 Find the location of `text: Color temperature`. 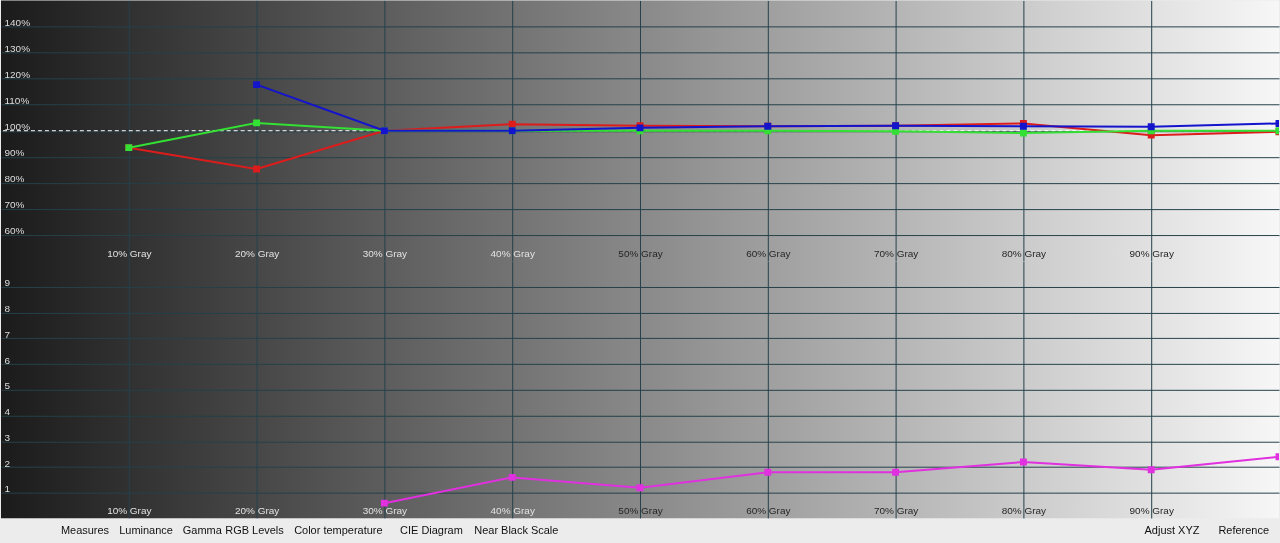

text: Color temperature is located at coordinates (338, 529).